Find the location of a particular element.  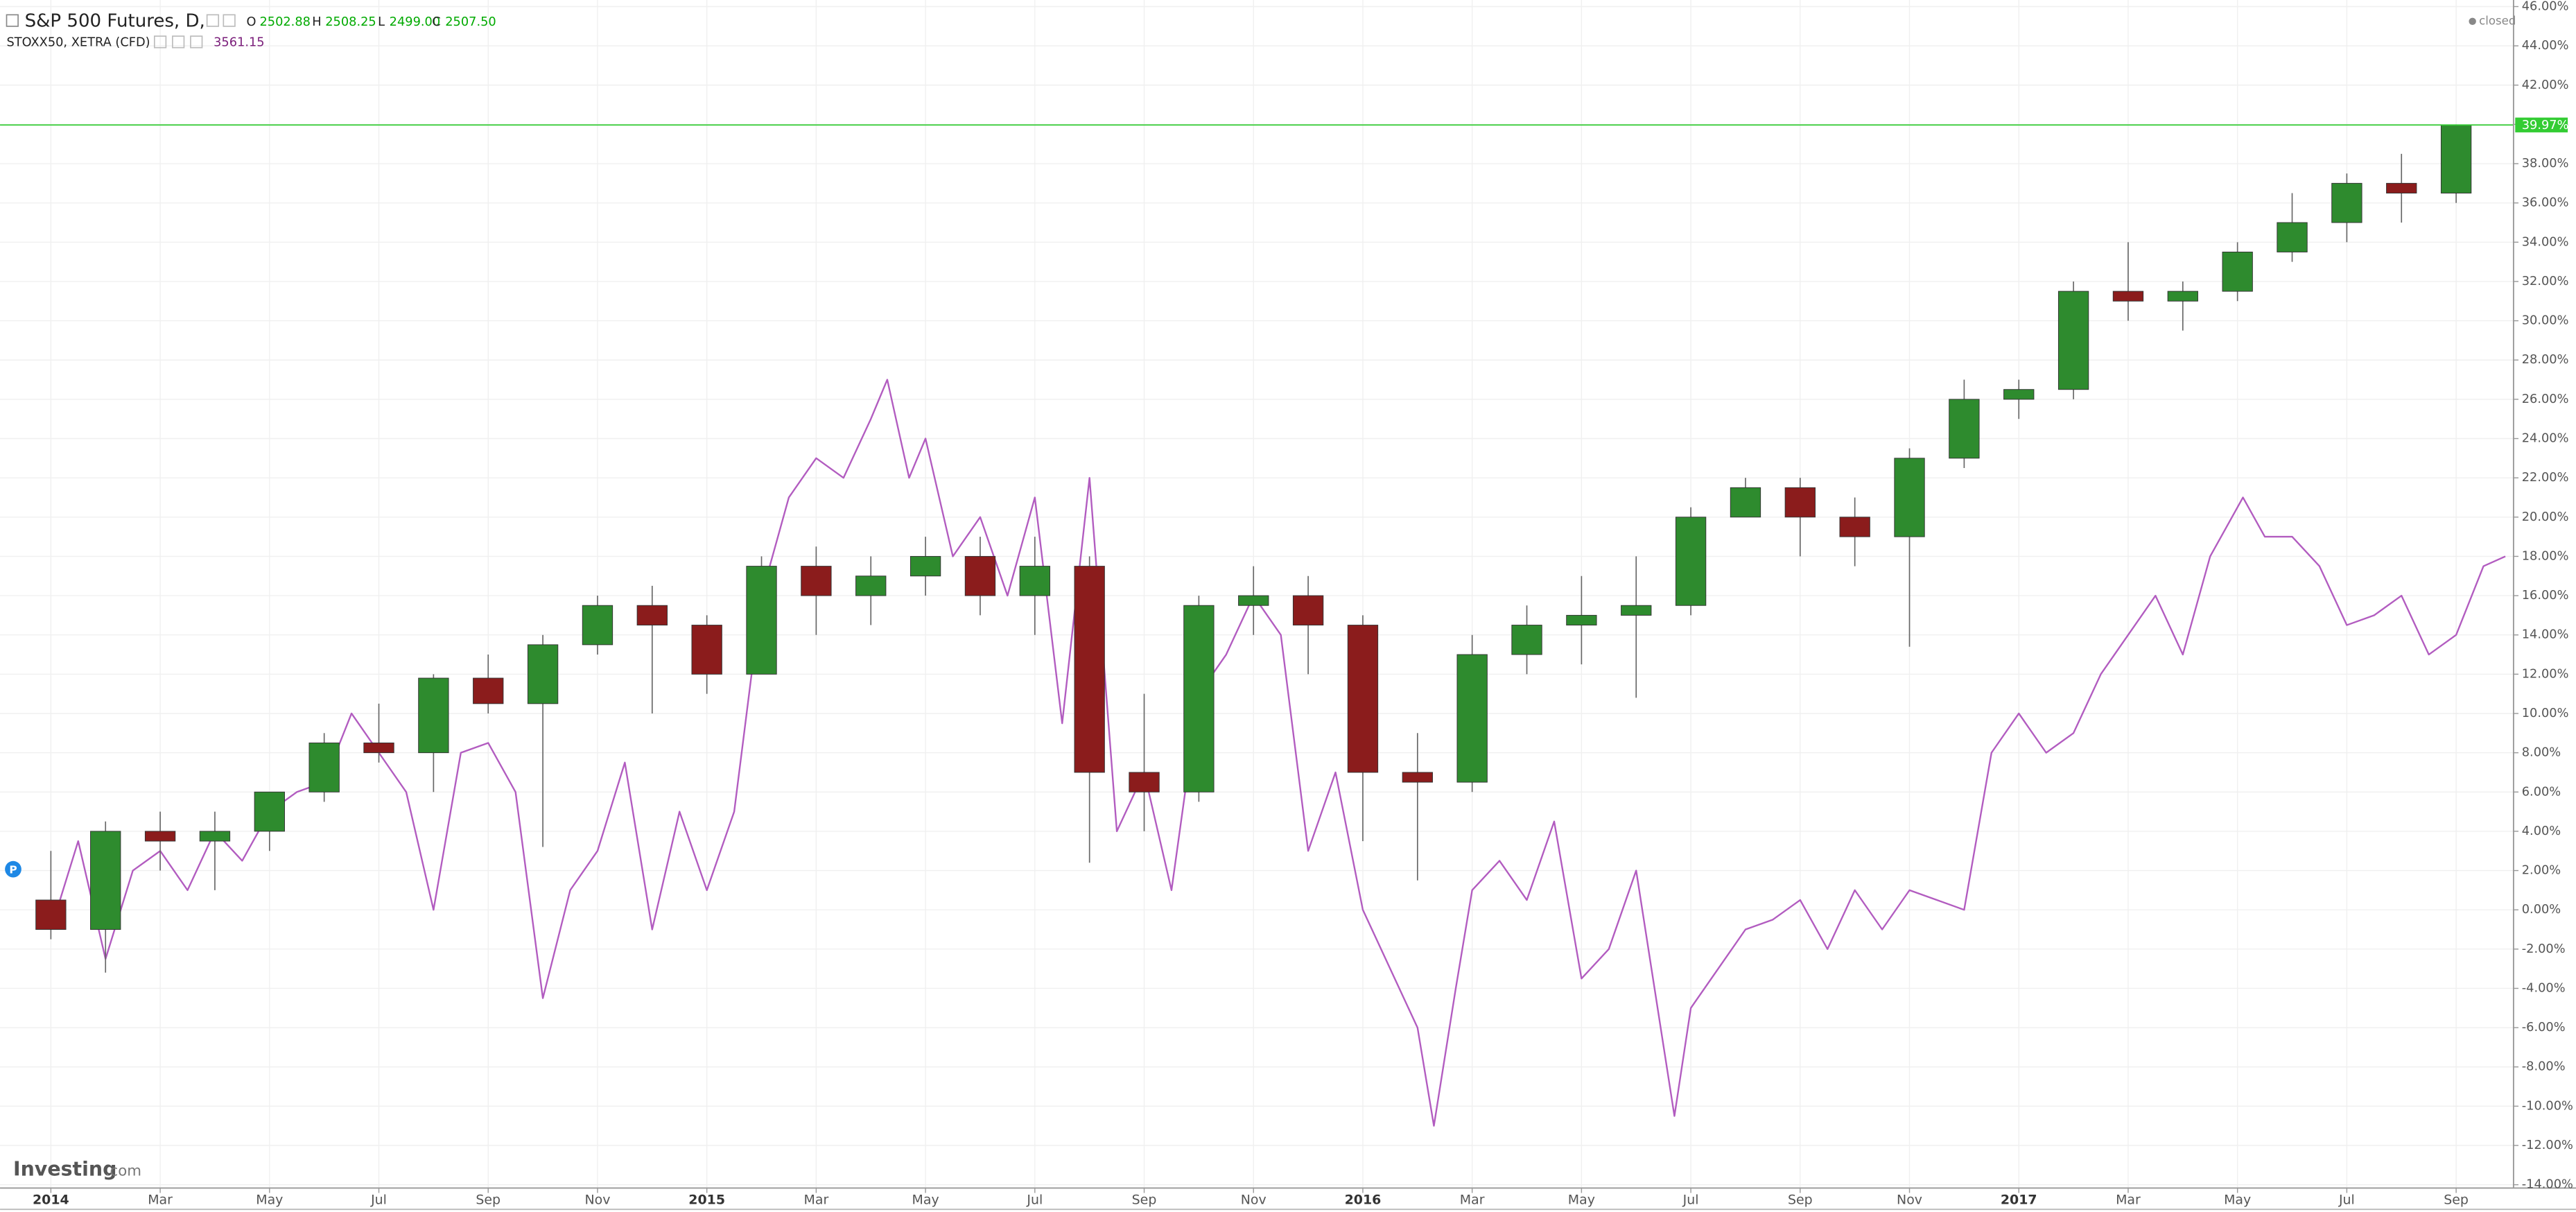

current-label: 39.97% is located at coordinates (2545, 125).